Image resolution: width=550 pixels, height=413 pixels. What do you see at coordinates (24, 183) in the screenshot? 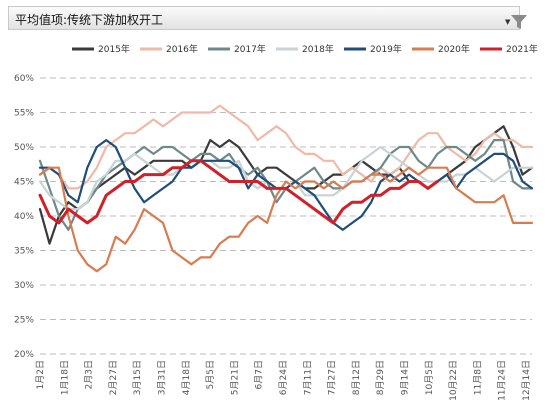
I see `y-tick-label: 45%` at bounding box center [24, 183].